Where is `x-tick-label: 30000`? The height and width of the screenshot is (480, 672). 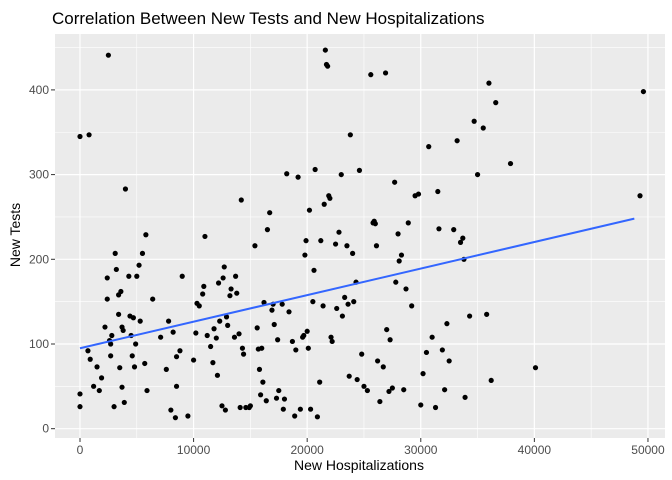
x-tick-label: 30000 is located at coordinates (421, 450).